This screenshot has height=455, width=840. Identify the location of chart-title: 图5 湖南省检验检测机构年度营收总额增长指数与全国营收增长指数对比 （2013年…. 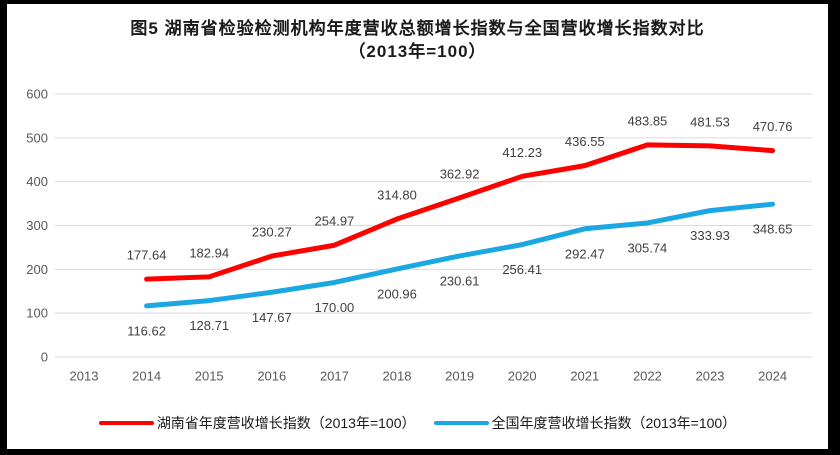
(417, 40).